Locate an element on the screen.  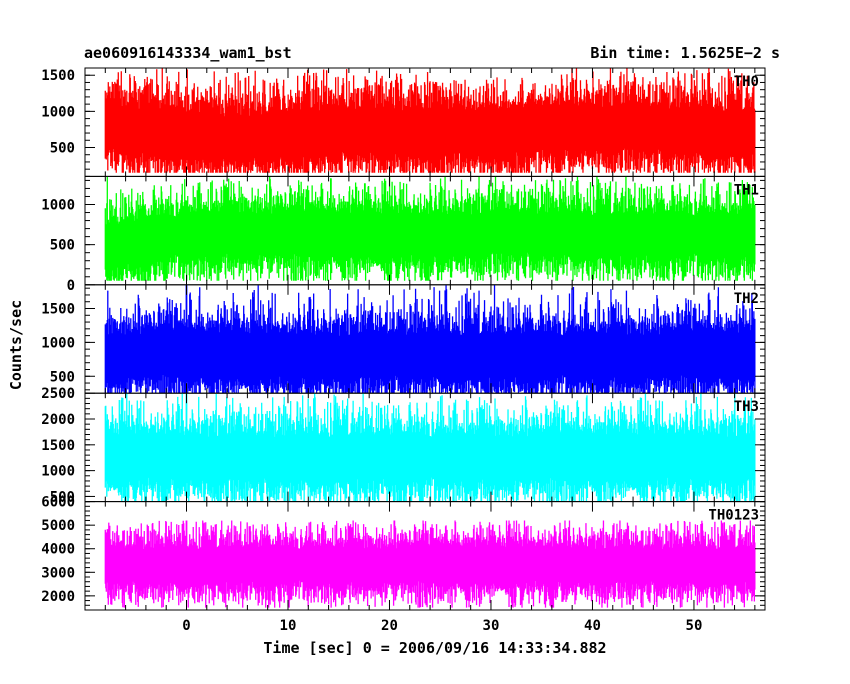
panel-th3-label: TH3 is located at coordinates (746, 407).